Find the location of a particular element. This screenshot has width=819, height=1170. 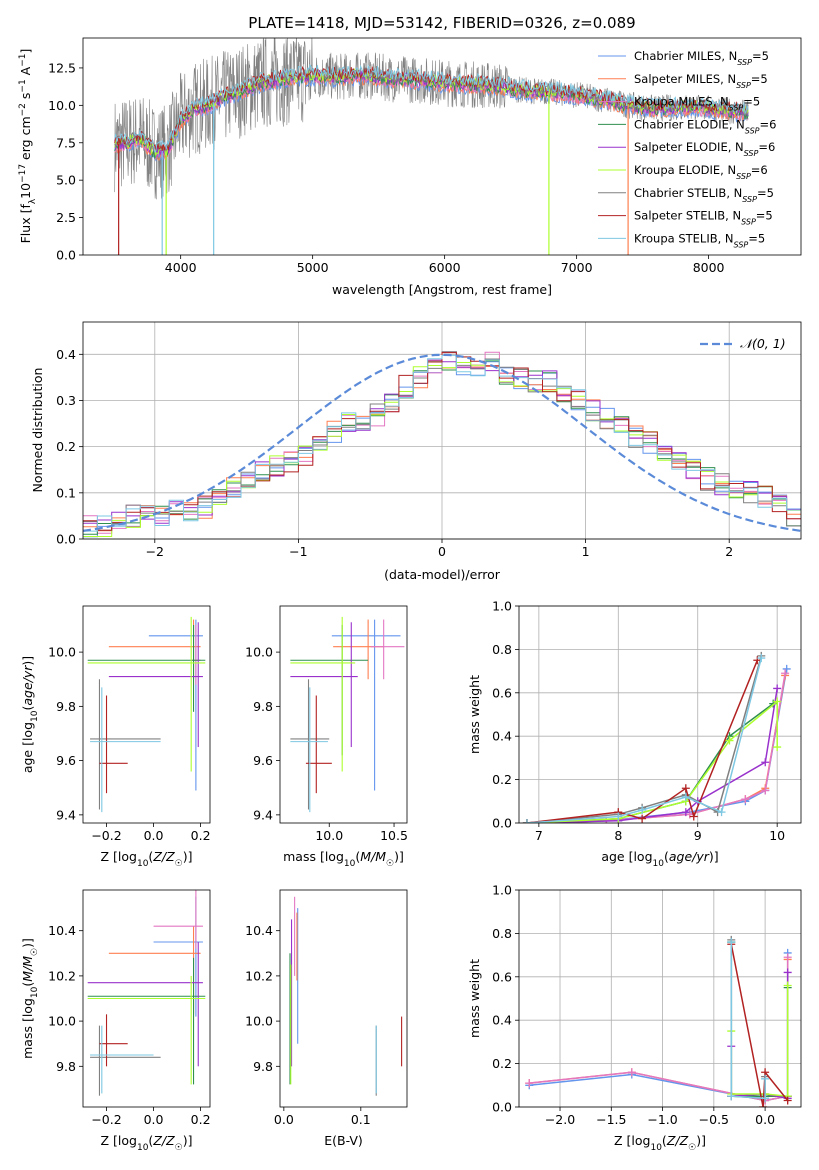

y-tick-label: 12.5 is located at coordinates (62, 67).